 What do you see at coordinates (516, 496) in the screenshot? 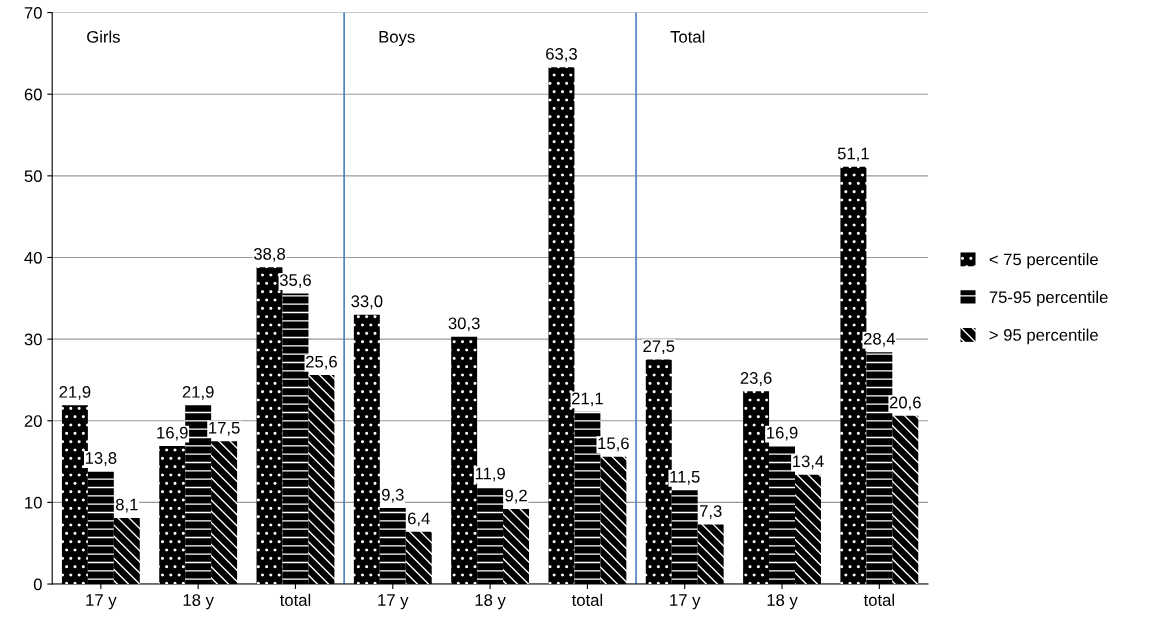
I see `data-label: 9,2` at bounding box center [516, 496].